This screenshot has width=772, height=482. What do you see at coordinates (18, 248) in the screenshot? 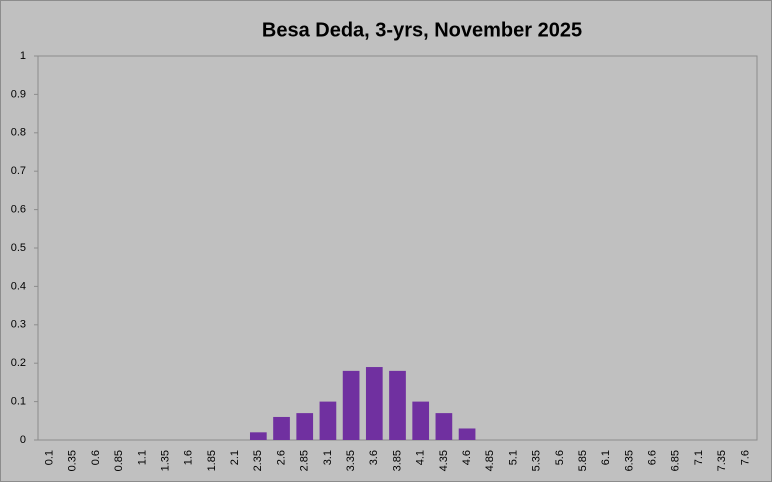
I see `y-tick-label: 0.5` at bounding box center [18, 248].